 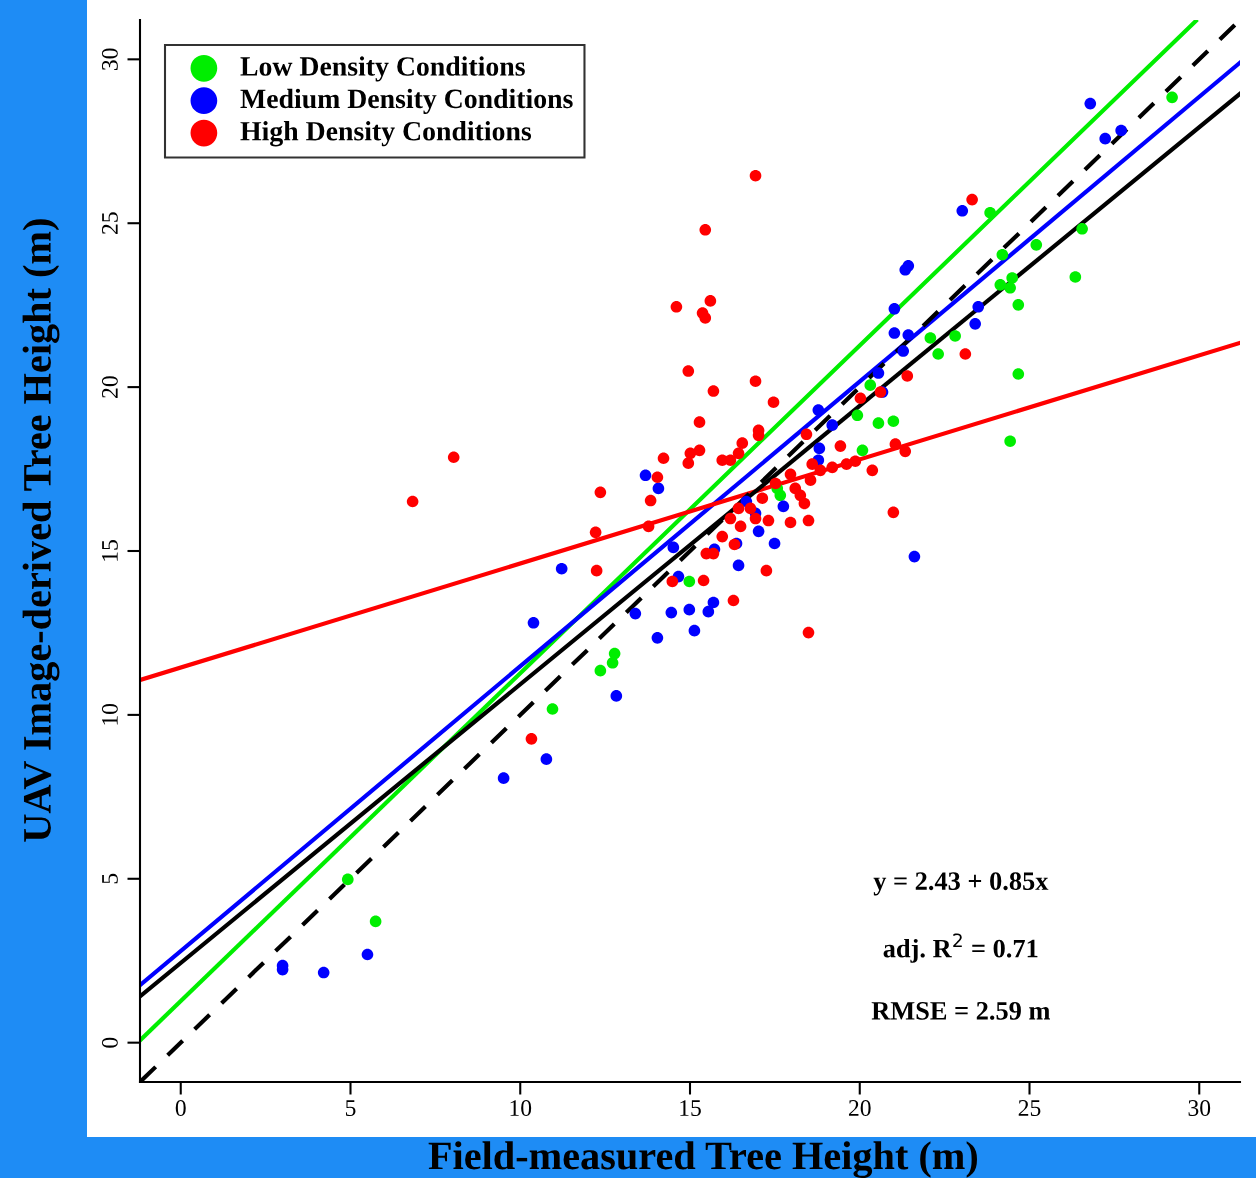 I want to click on x-tick-label: 20, so click(x=859, y=1108).